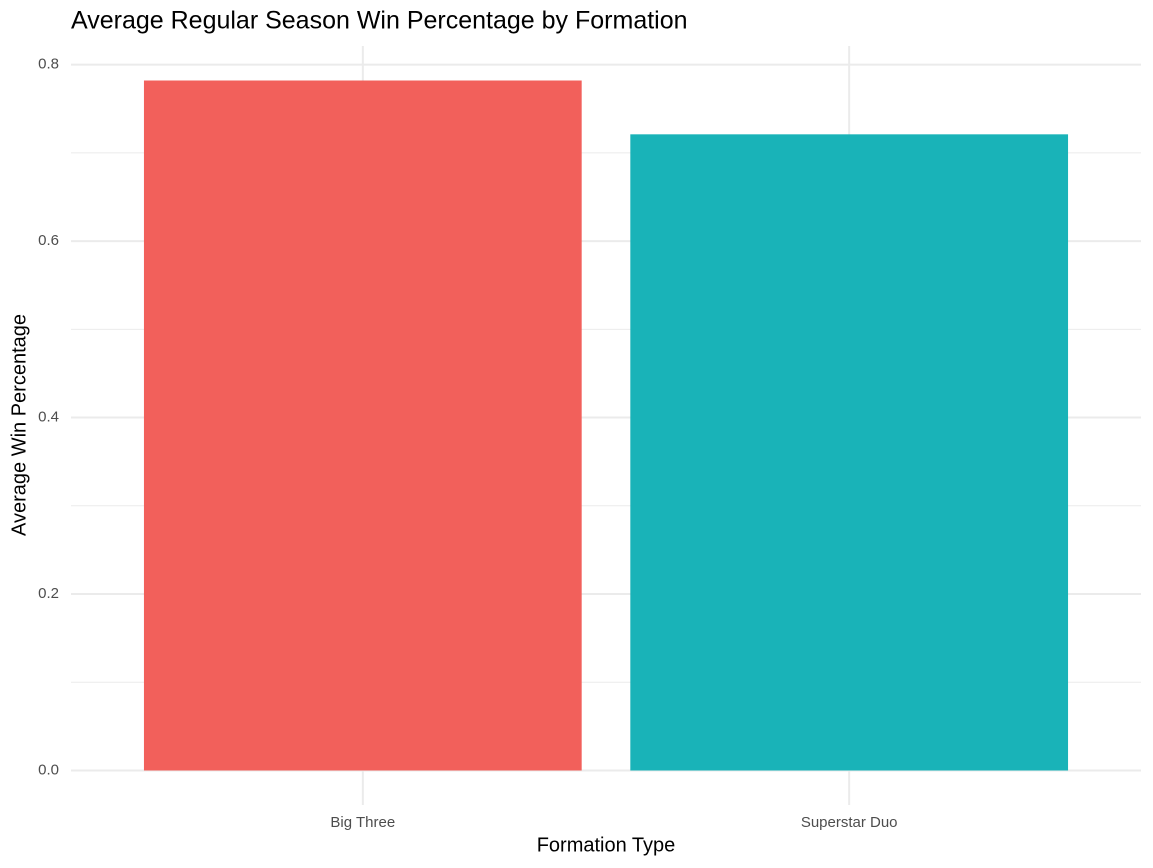  I want to click on y-tick-label: 0.4, so click(48, 417).